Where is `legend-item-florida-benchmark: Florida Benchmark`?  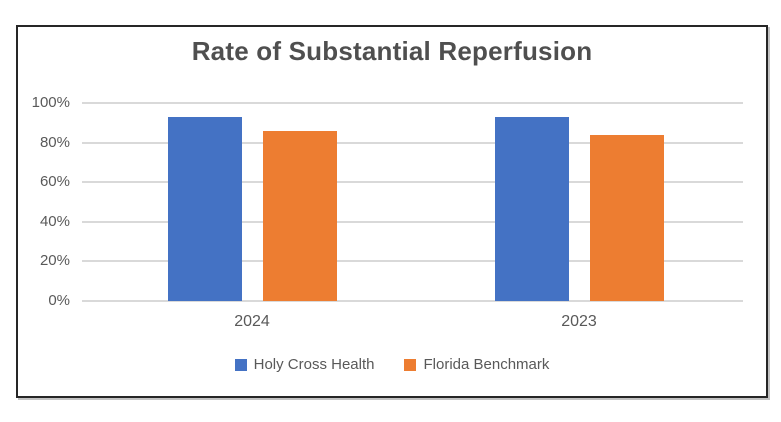 legend-item-florida-benchmark: Florida Benchmark is located at coordinates (476, 364).